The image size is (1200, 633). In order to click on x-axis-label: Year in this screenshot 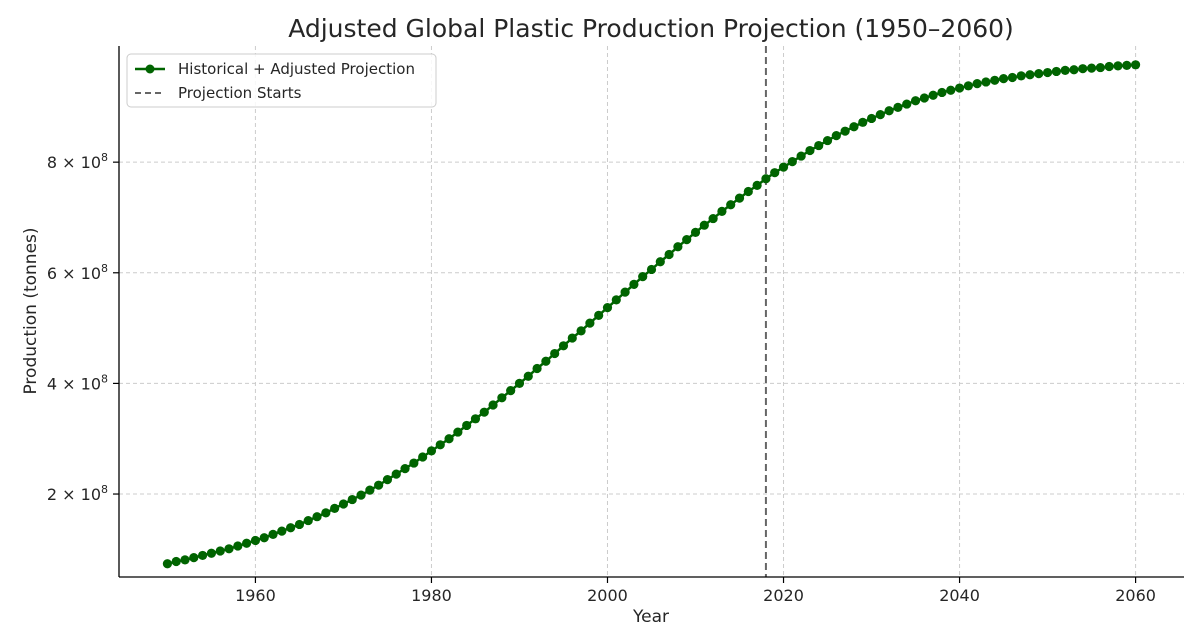, I will do `click(650, 617)`.